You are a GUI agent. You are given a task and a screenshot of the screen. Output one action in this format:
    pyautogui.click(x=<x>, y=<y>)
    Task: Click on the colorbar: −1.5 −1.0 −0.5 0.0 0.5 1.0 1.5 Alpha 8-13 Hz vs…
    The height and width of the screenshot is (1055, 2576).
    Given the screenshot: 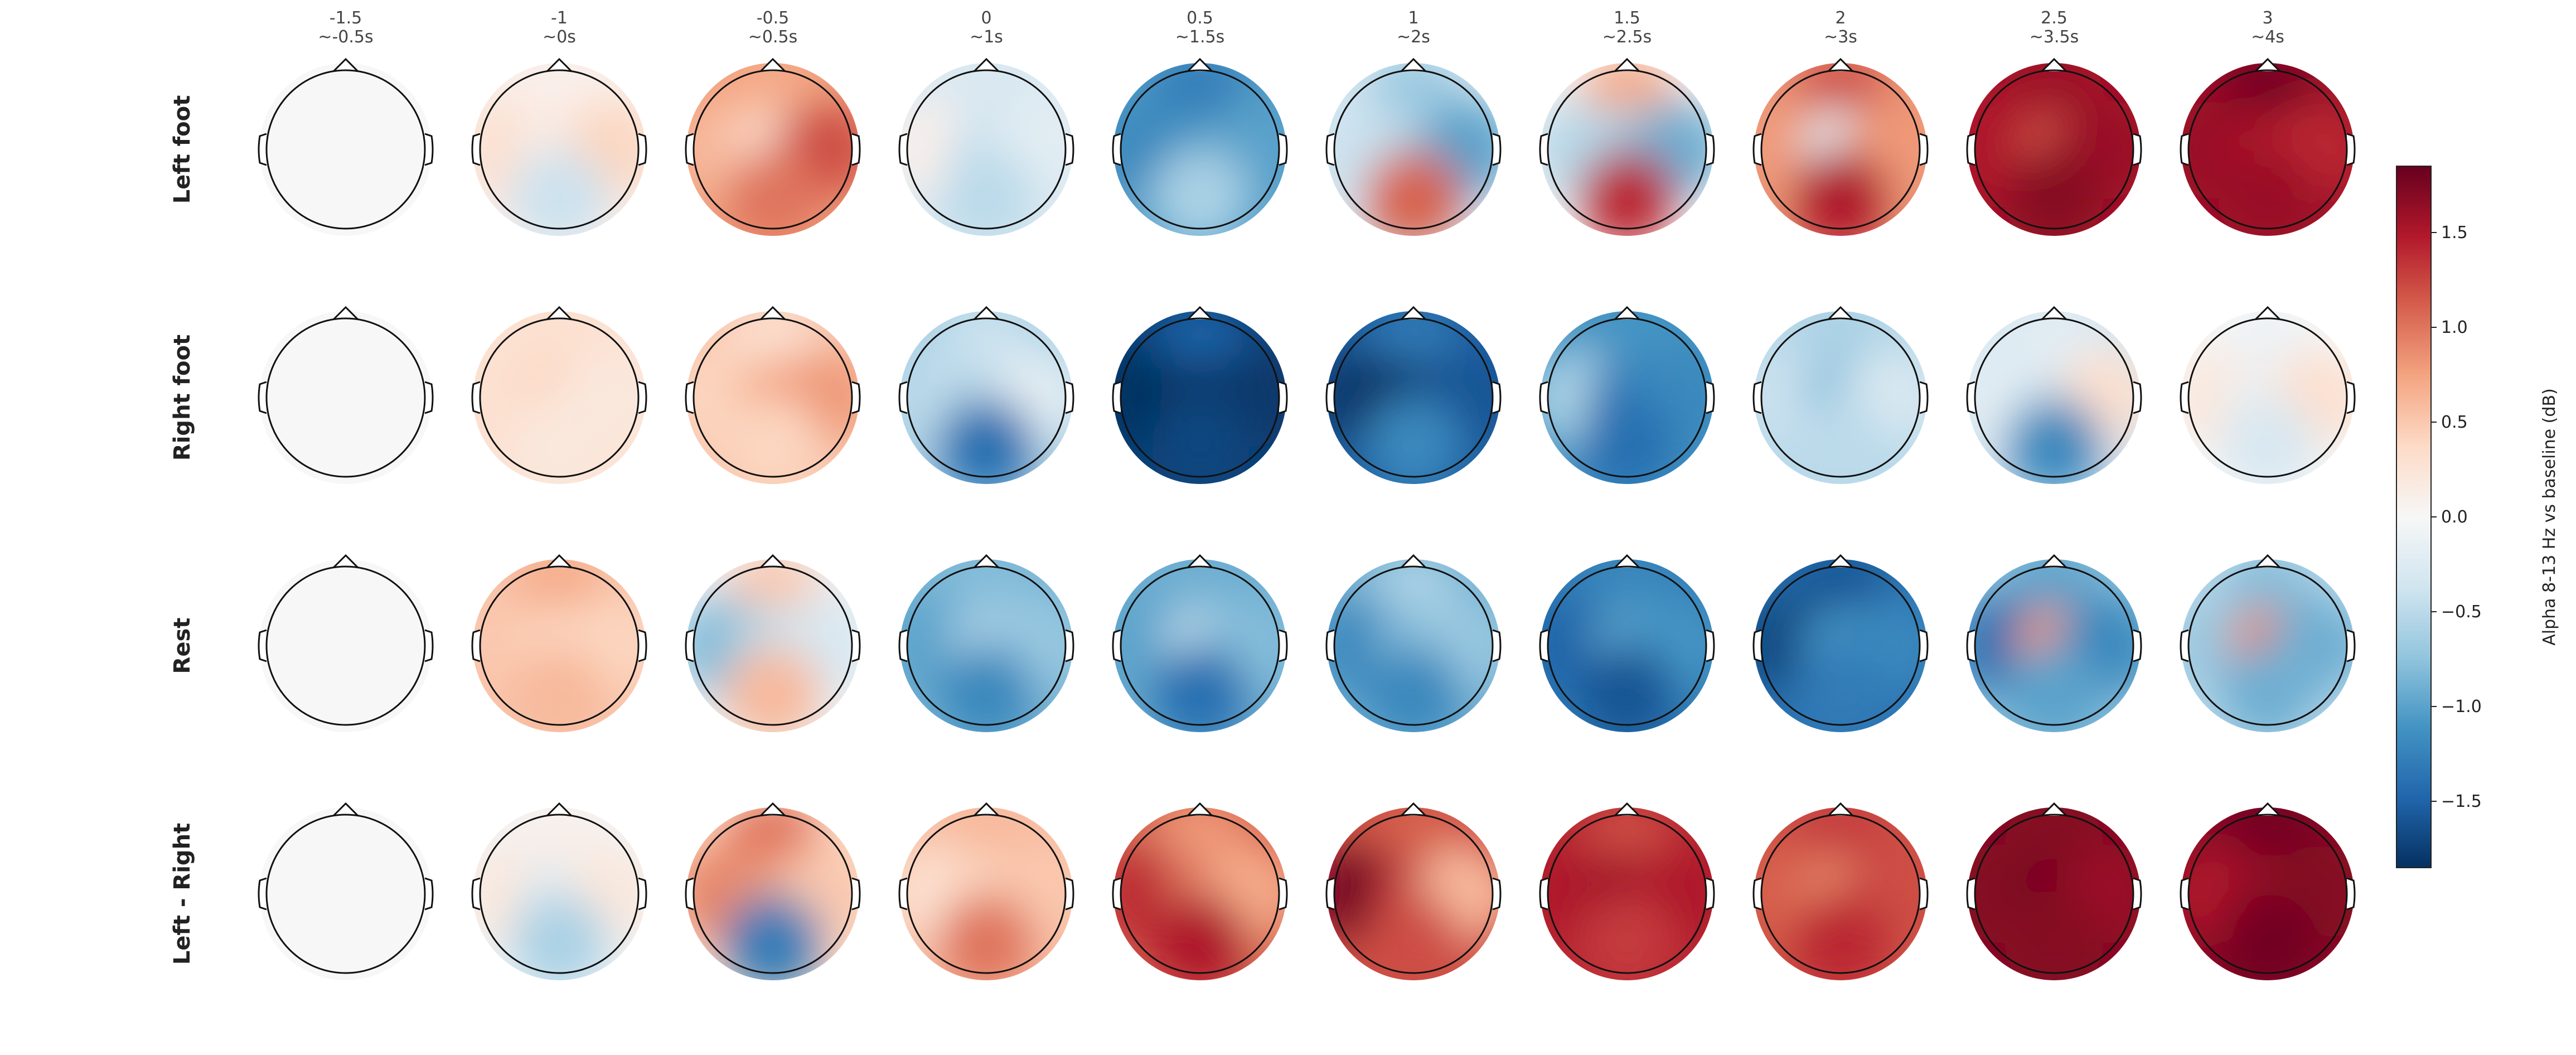 What is the action you would take?
    pyautogui.click(x=2478, y=517)
    